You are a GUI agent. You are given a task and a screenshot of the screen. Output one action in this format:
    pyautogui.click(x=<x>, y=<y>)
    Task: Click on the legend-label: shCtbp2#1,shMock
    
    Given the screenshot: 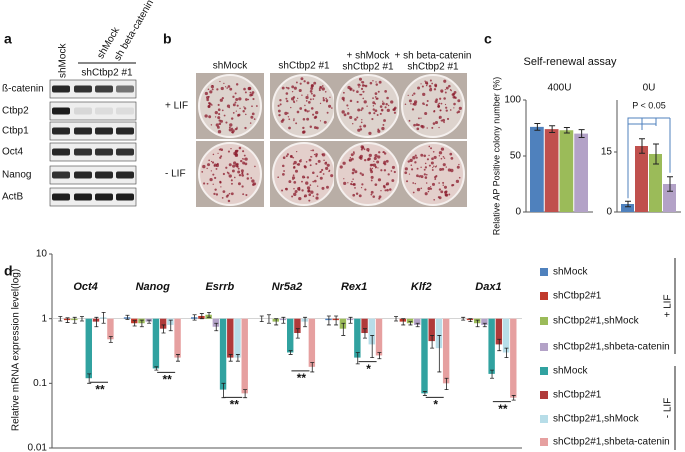 What is the action you would take?
    pyautogui.click(x=596, y=419)
    